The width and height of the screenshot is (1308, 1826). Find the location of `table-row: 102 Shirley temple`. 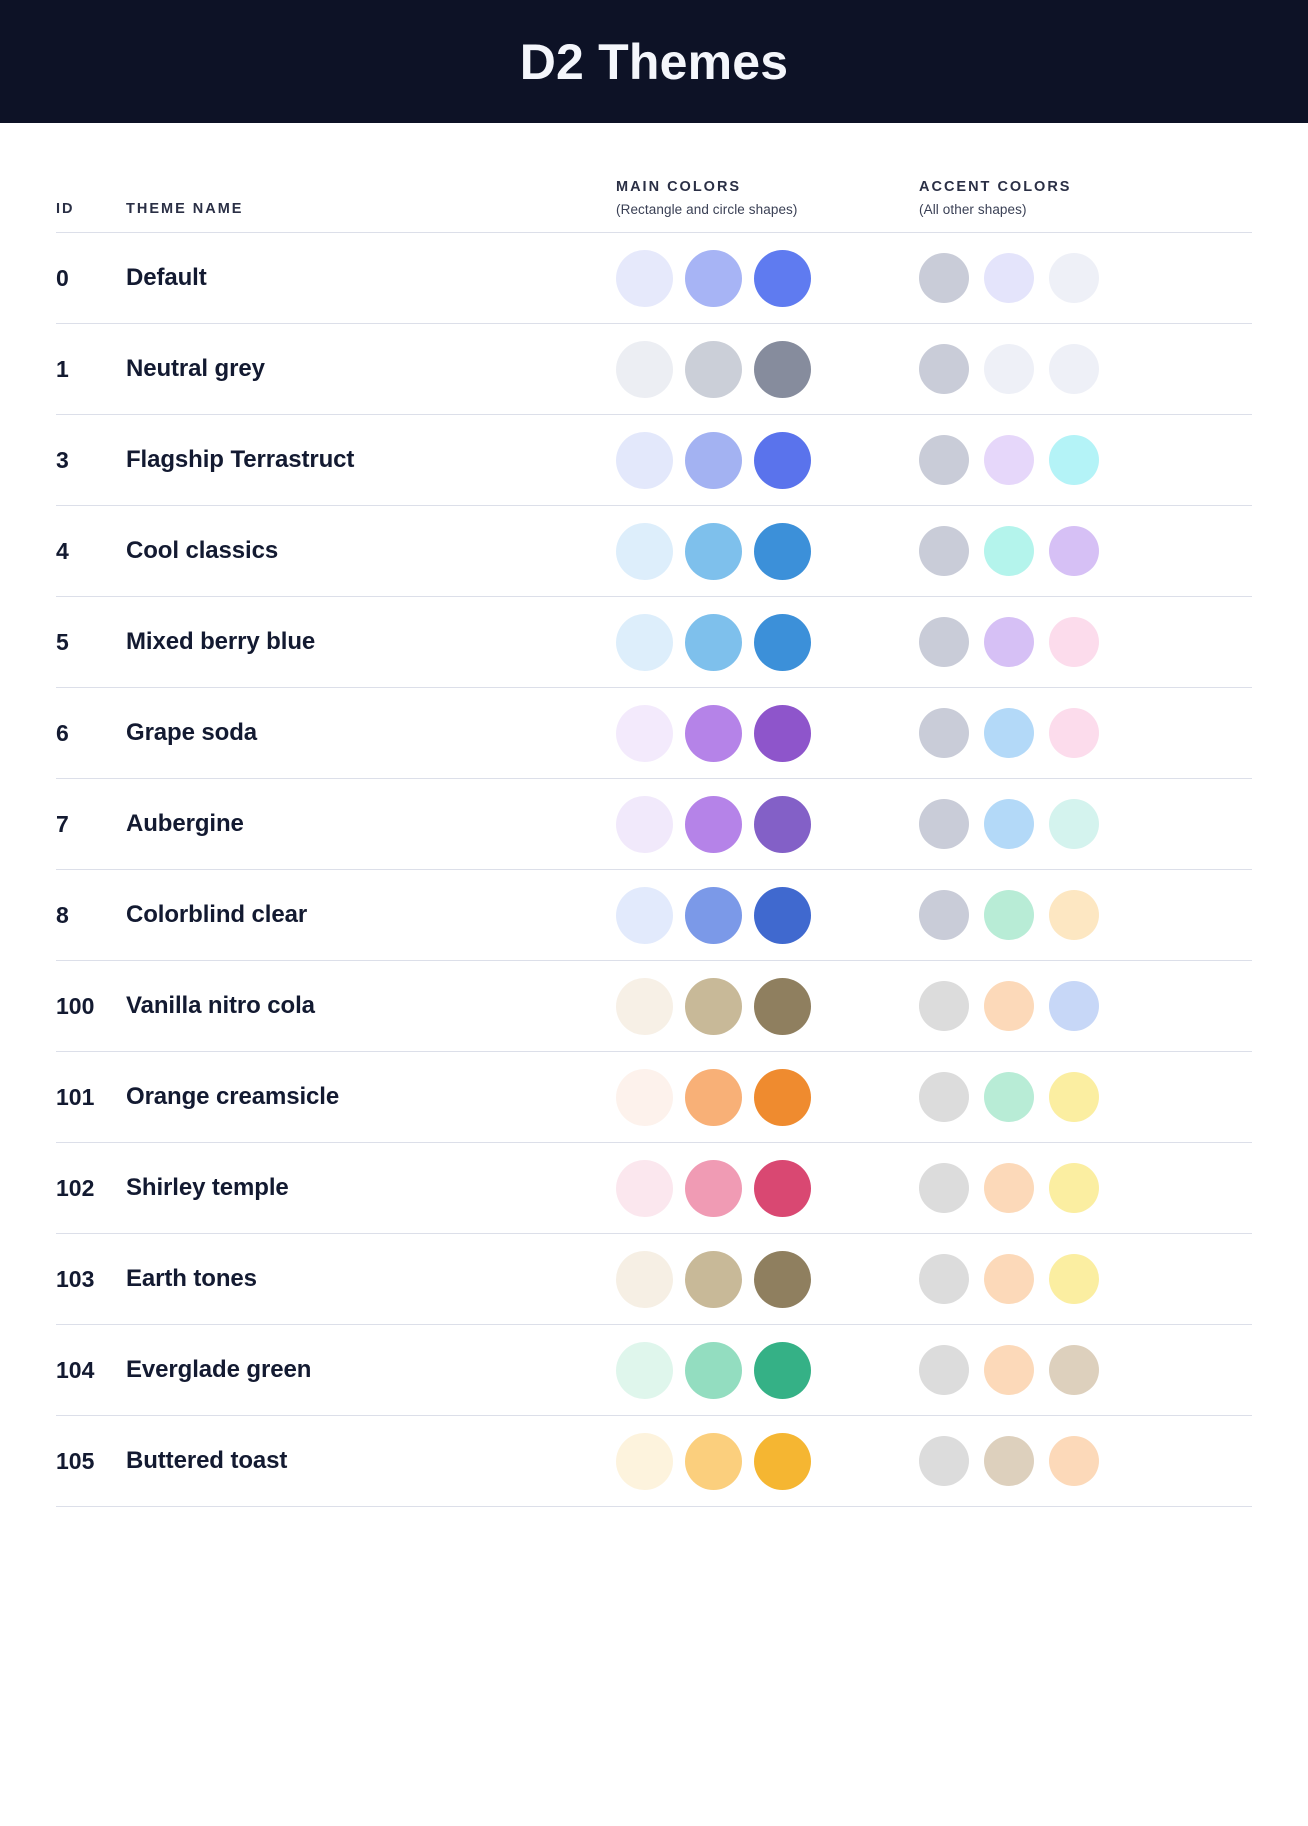

table-row: 102 Shirley temple is located at coordinates (654, 1188).